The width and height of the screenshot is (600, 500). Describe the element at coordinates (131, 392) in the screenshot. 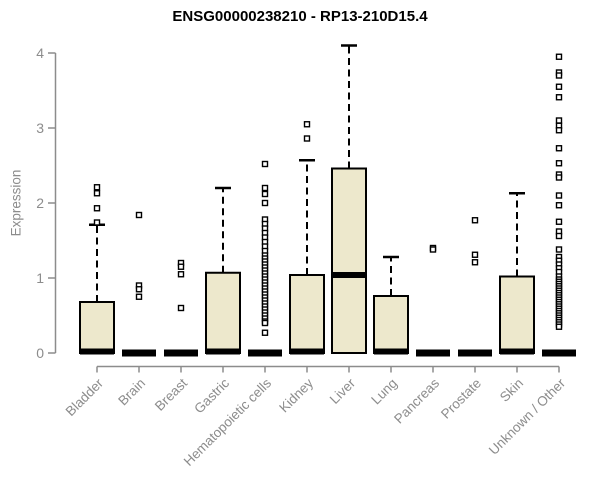

I see `x-tick-label: Brain` at that location.